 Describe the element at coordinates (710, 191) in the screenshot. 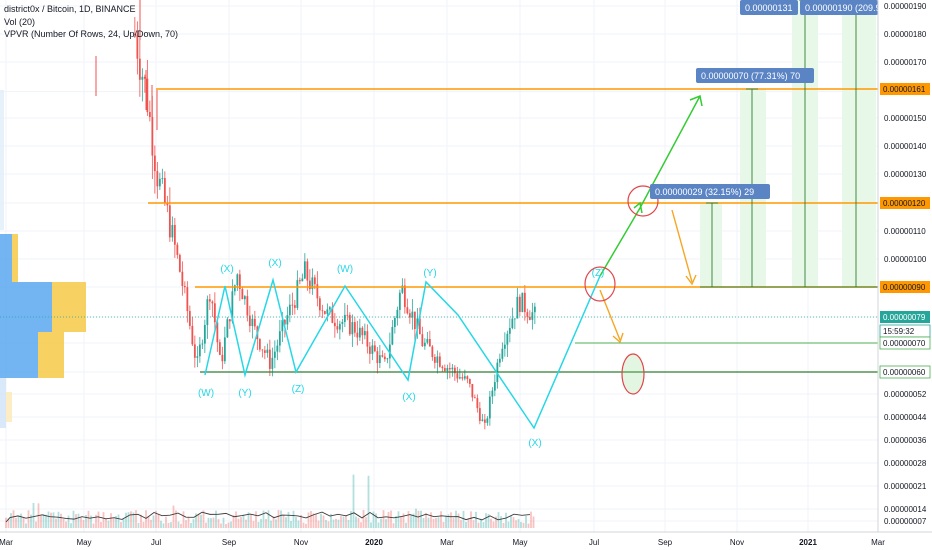

I see `target-label-box` at that location.